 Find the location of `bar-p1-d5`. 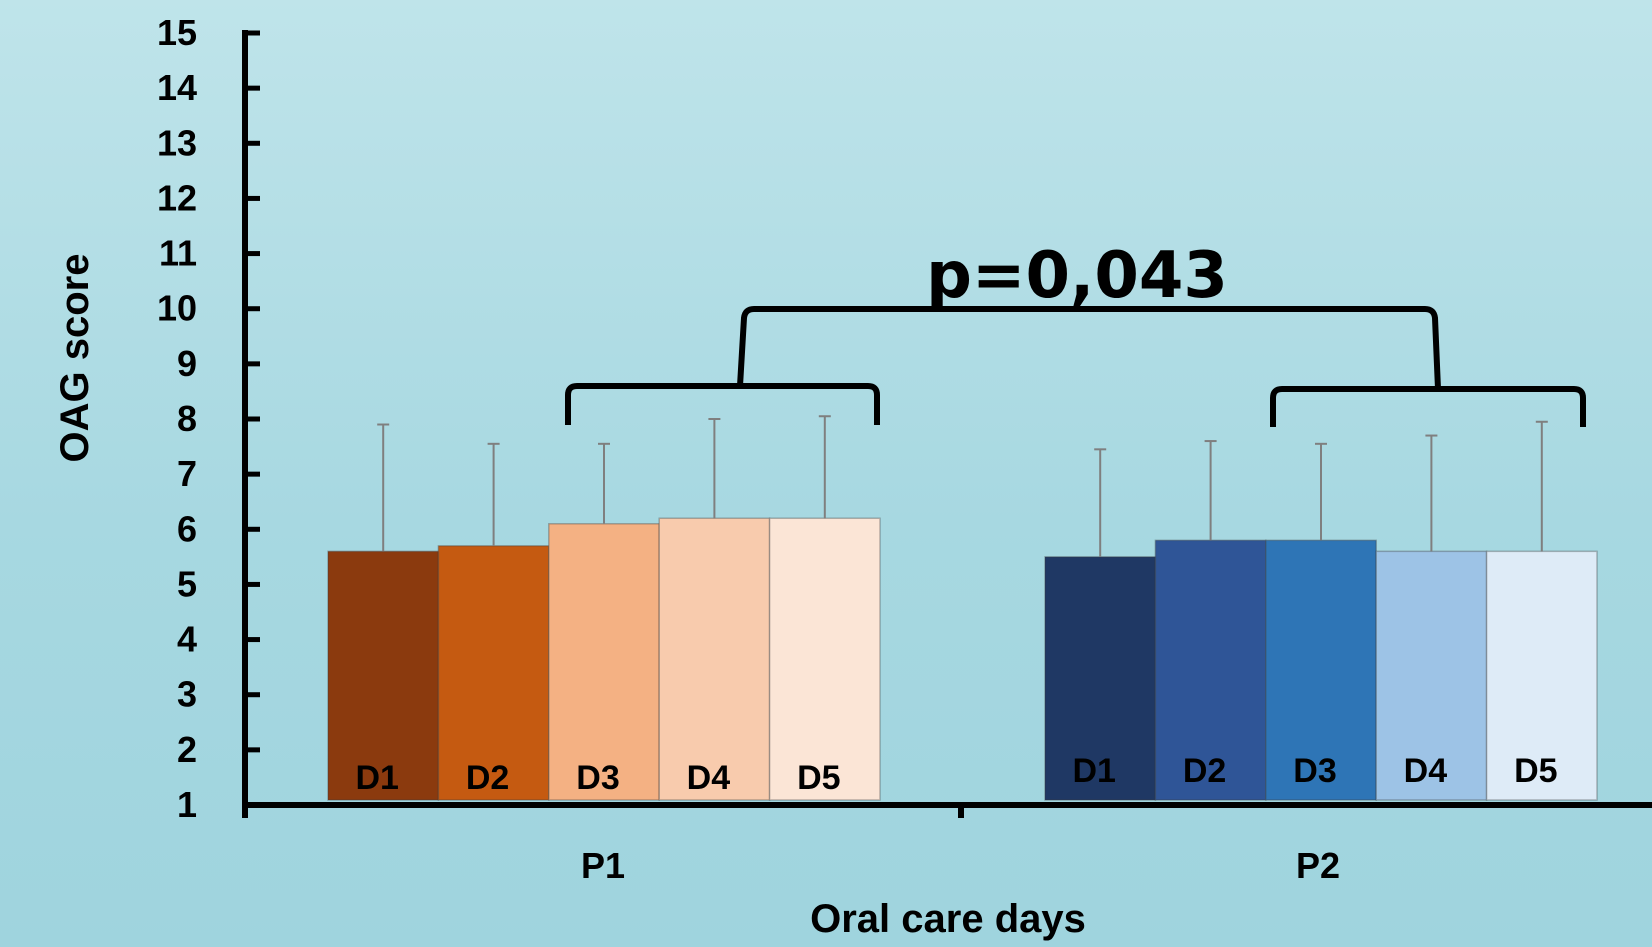

bar-p1-d5 is located at coordinates (824, 659).